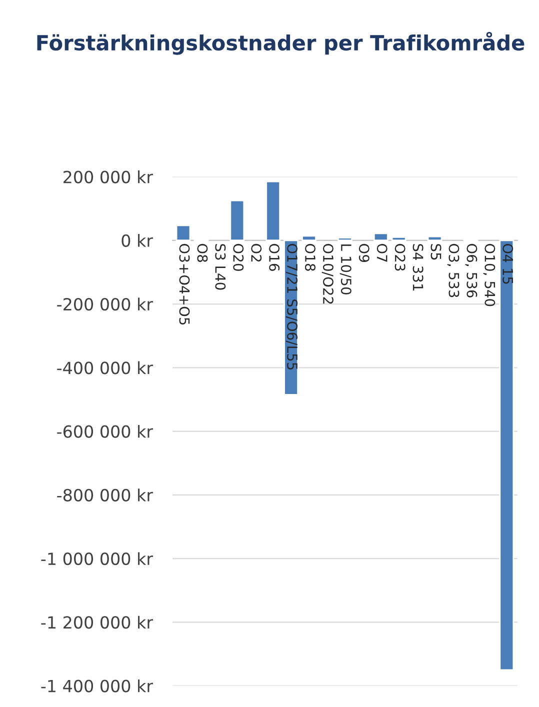 The height and width of the screenshot is (707, 539). I want to click on x-tick-label: L 10/50, so click(346, 269).